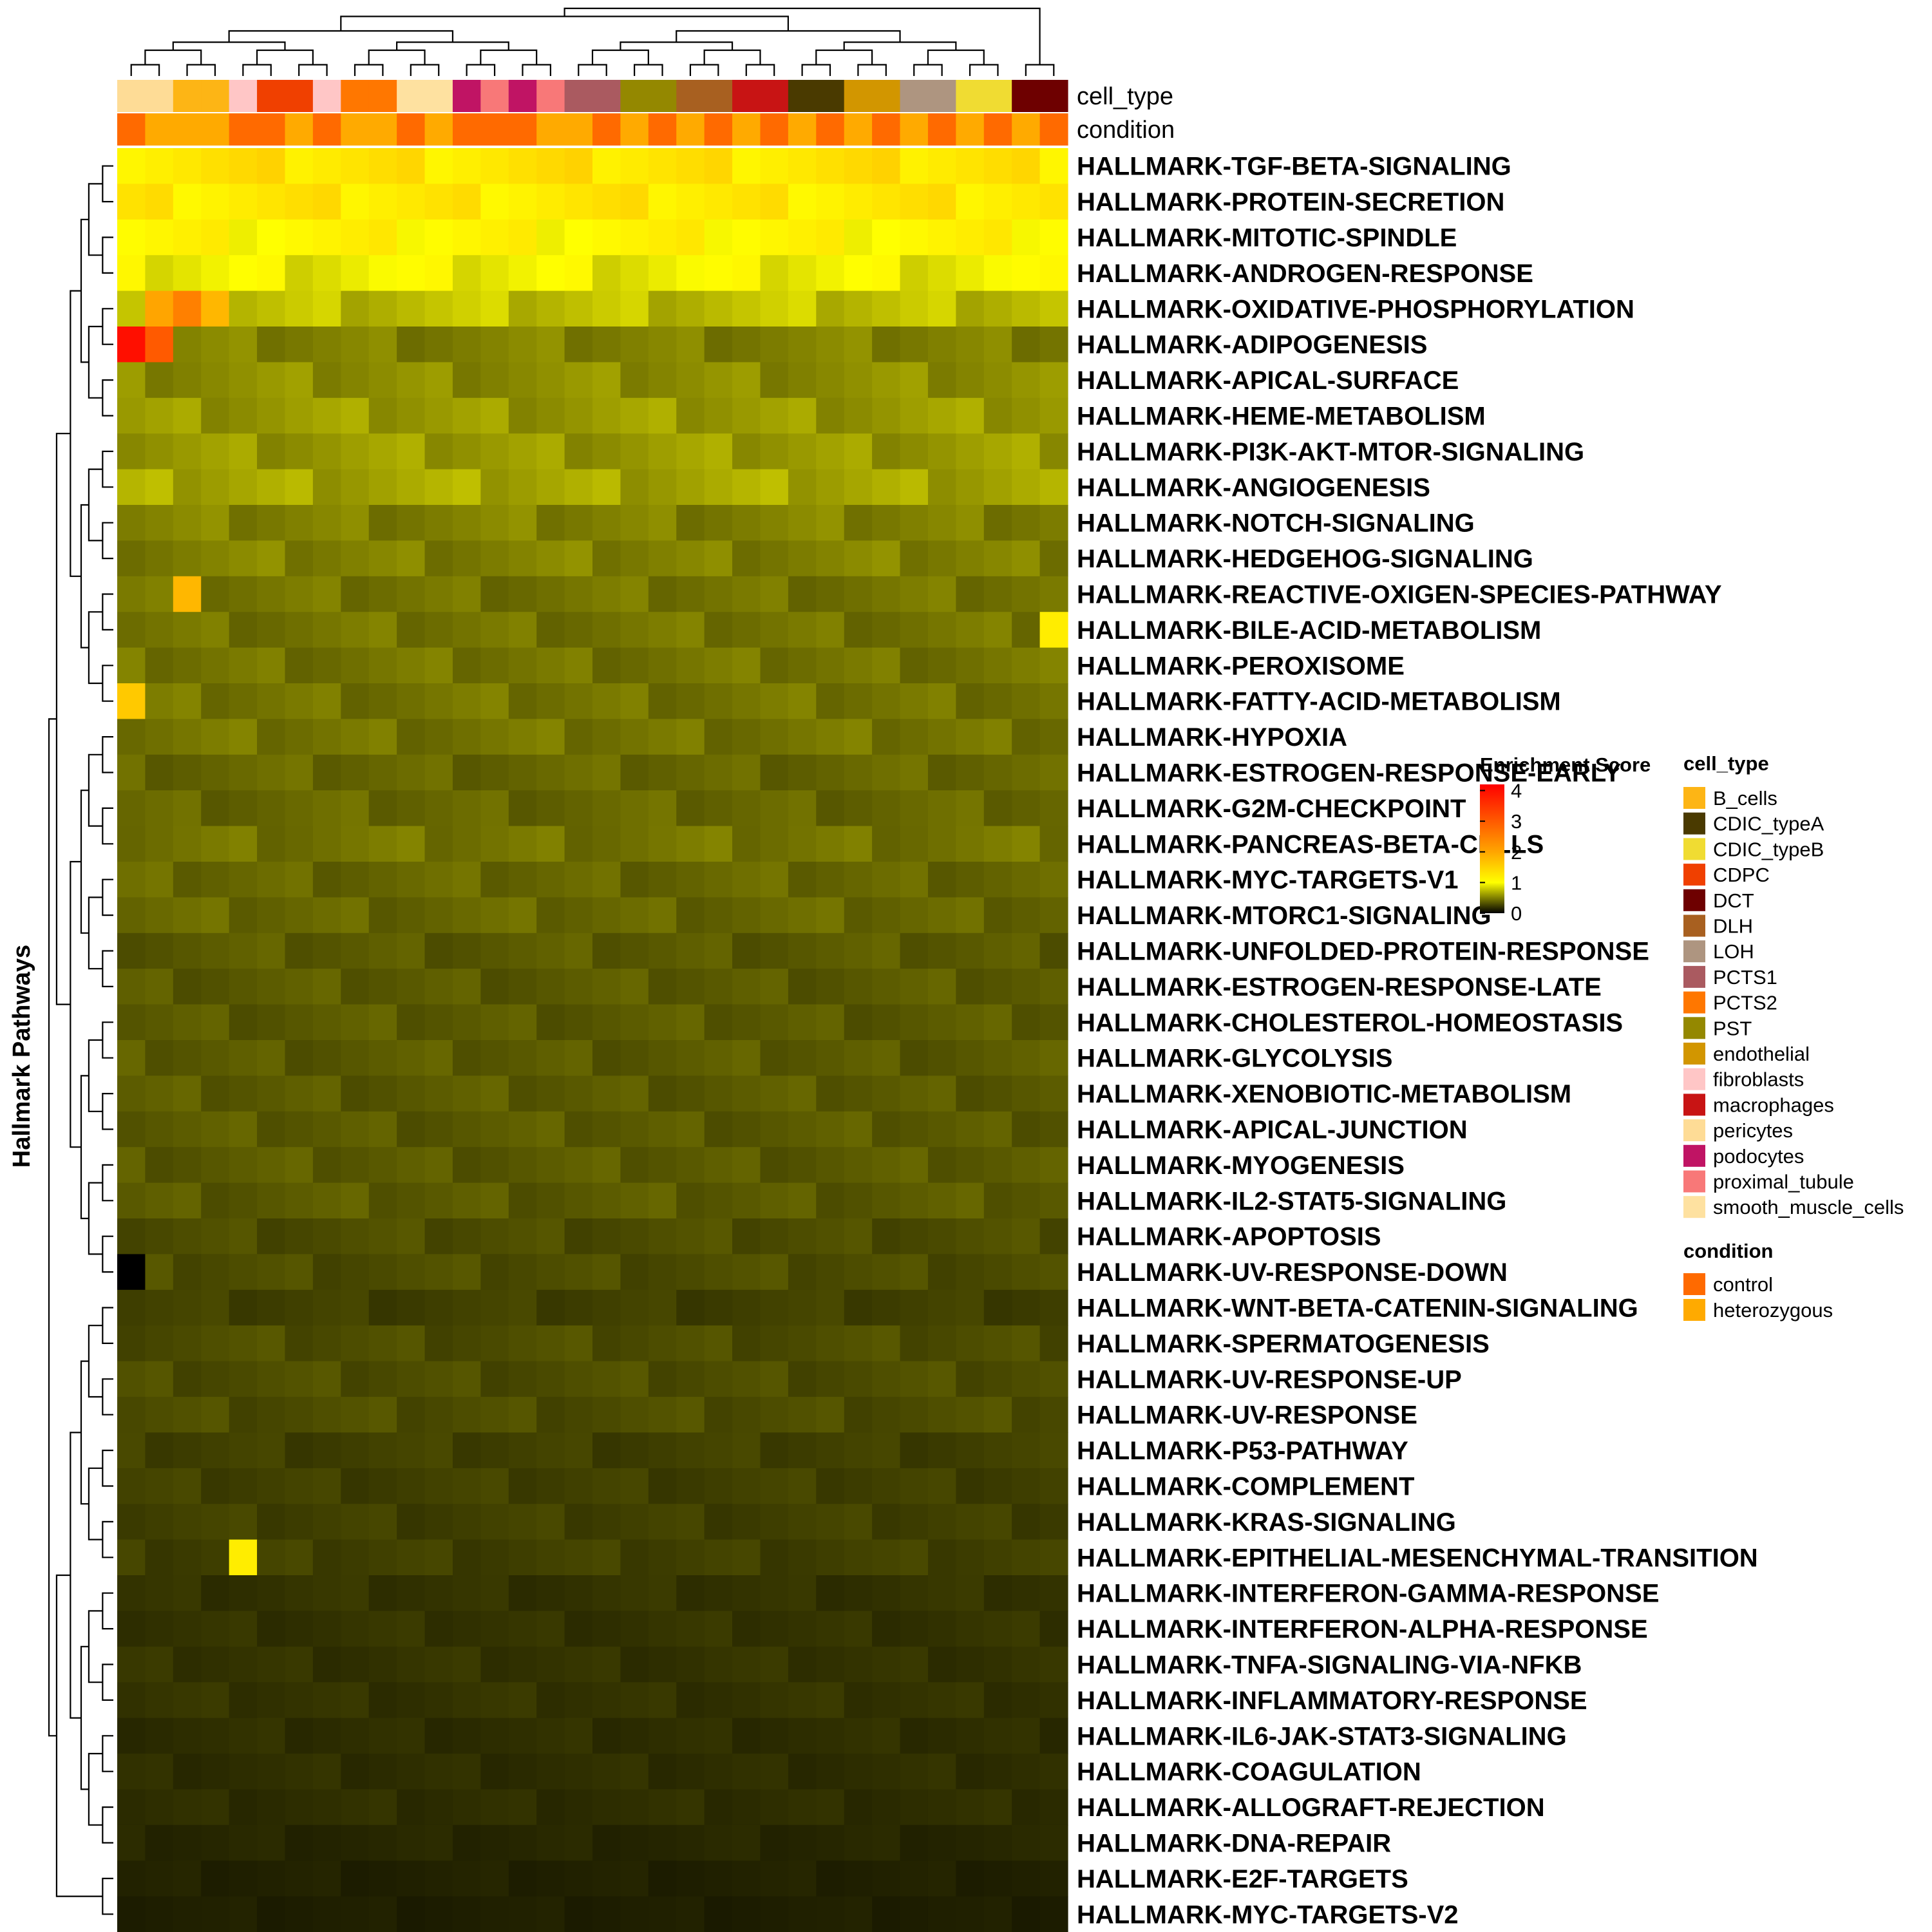 This screenshot has width=1932, height=1932. What do you see at coordinates (1268, 880) in the screenshot?
I see `row-label: HALLMARK-MYC-TARGETS-V1` at bounding box center [1268, 880].